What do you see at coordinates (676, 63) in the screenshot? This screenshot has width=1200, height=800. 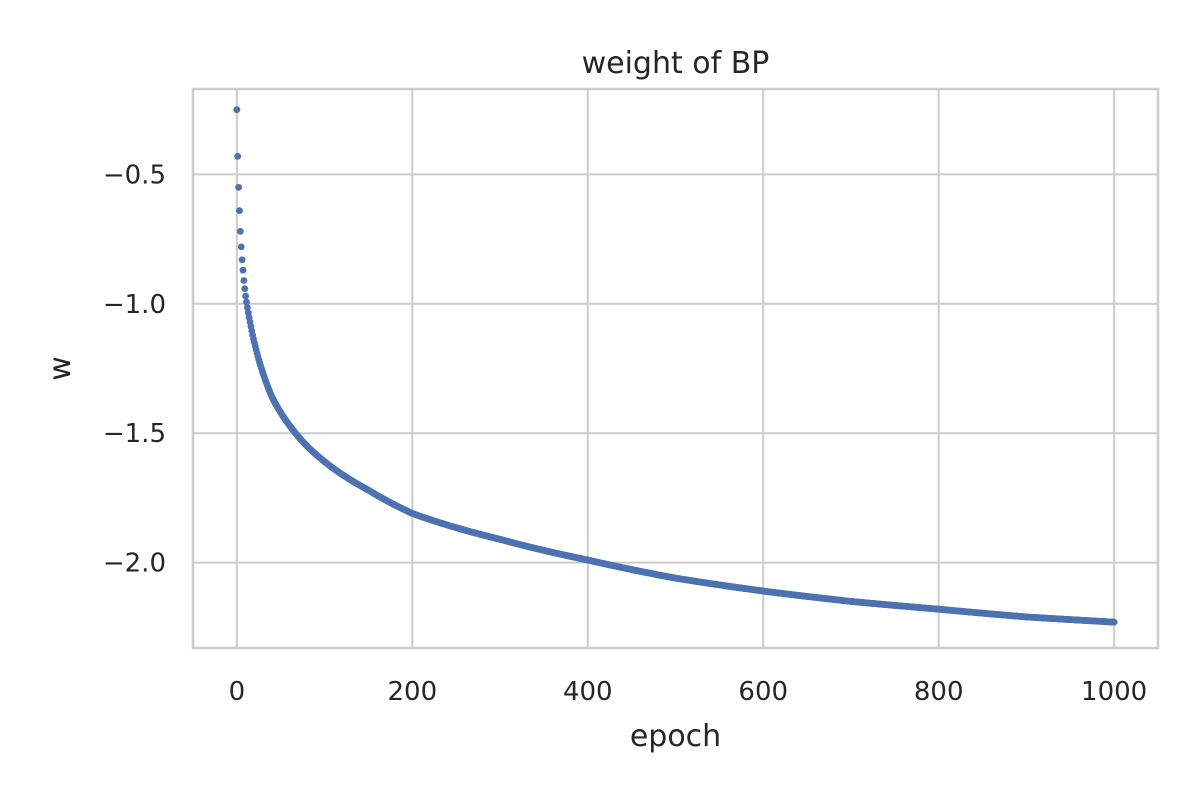 I see `chart-title: weight of BP` at bounding box center [676, 63].